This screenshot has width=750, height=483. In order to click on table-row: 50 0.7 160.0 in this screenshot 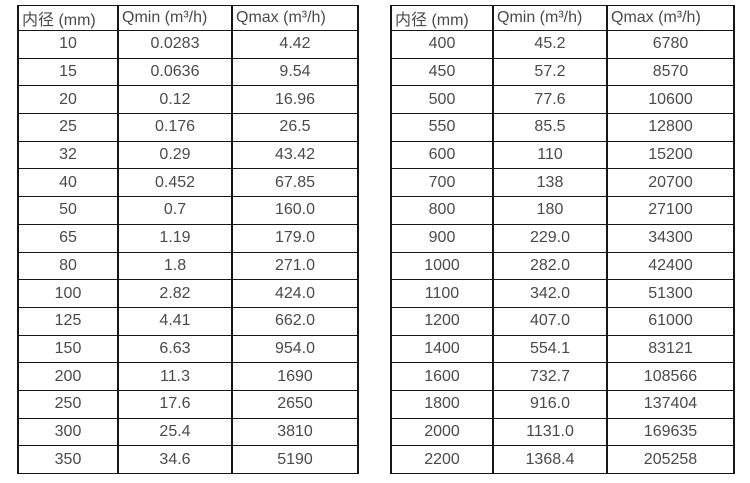, I will do `click(188, 210)`.